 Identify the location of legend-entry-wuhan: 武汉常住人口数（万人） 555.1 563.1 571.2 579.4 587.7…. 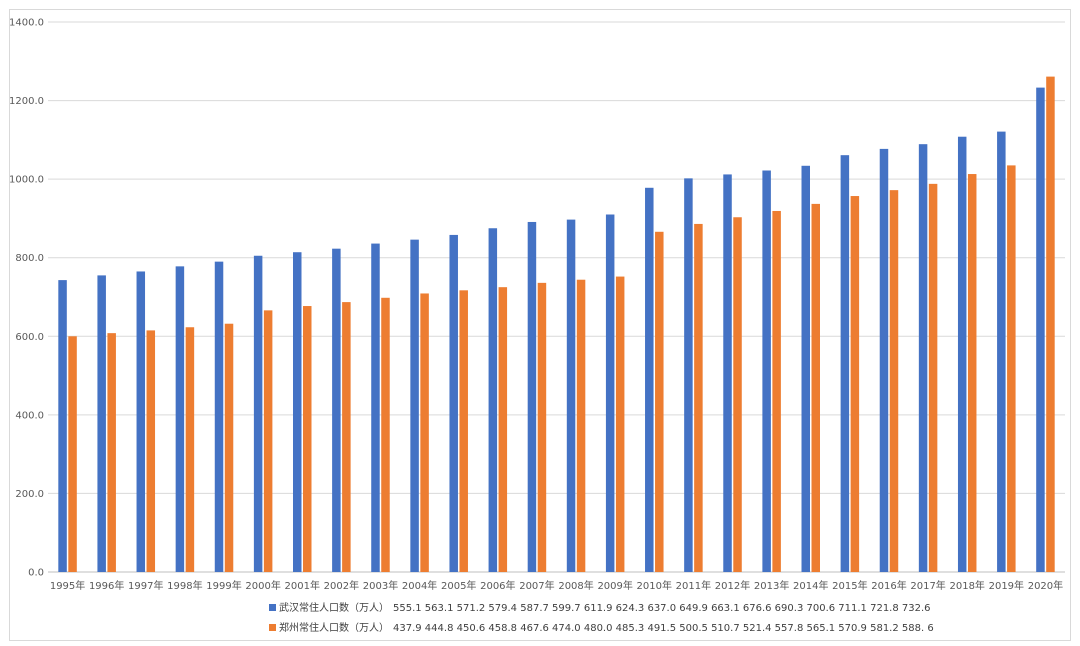
(605, 607).